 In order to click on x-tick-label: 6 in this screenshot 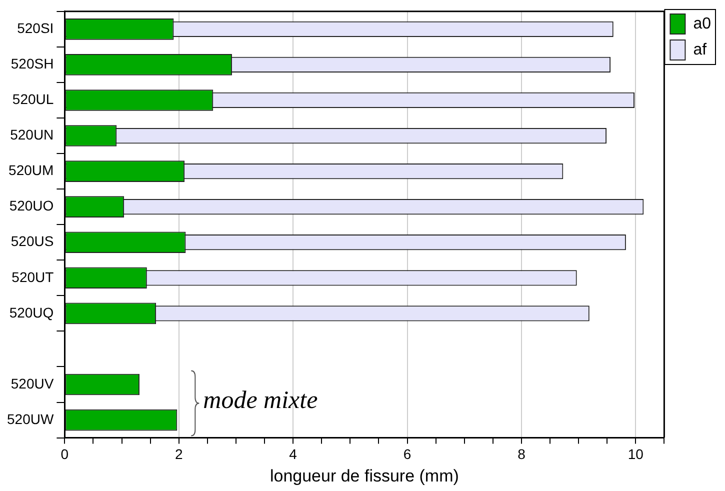, I will do `click(407, 454)`.